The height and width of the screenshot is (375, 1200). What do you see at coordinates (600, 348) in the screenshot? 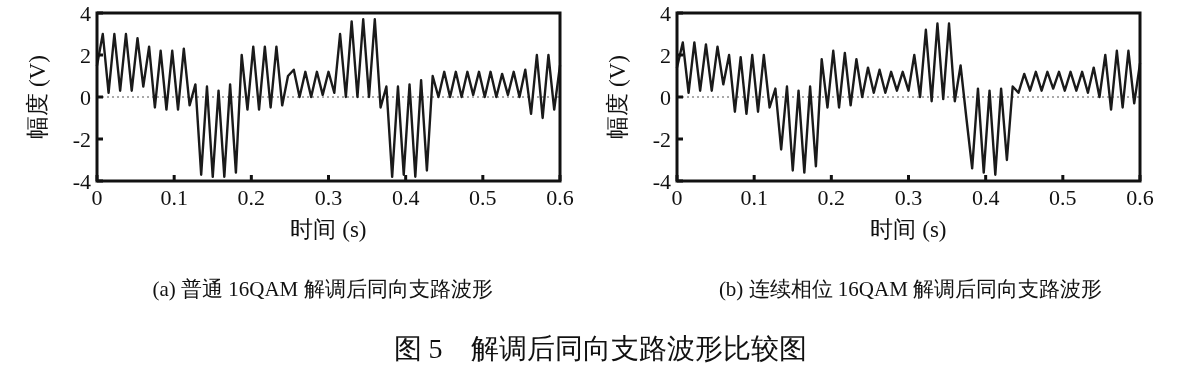
I see `caption: 图 5 解调后同向支路波形比较图` at bounding box center [600, 348].